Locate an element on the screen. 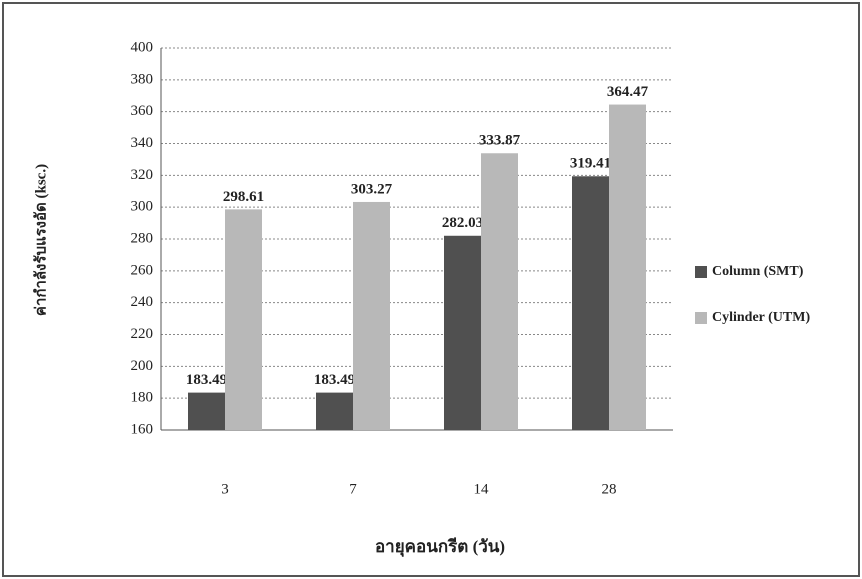 The image size is (862, 579). y-tick-label: 380 is located at coordinates (142, 79).